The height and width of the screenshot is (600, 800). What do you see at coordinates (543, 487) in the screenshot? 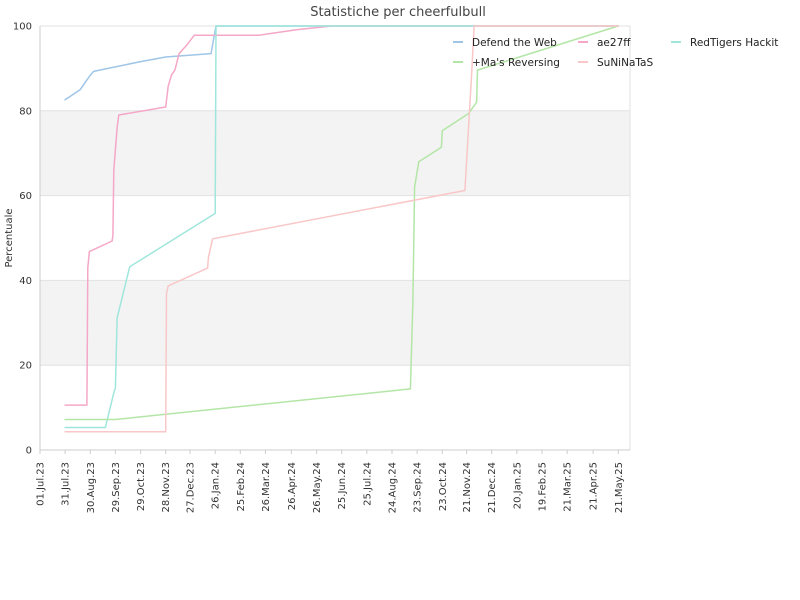
I see `x-tick-label-20: 19.Feb.25` at bounding box center [543, 487].